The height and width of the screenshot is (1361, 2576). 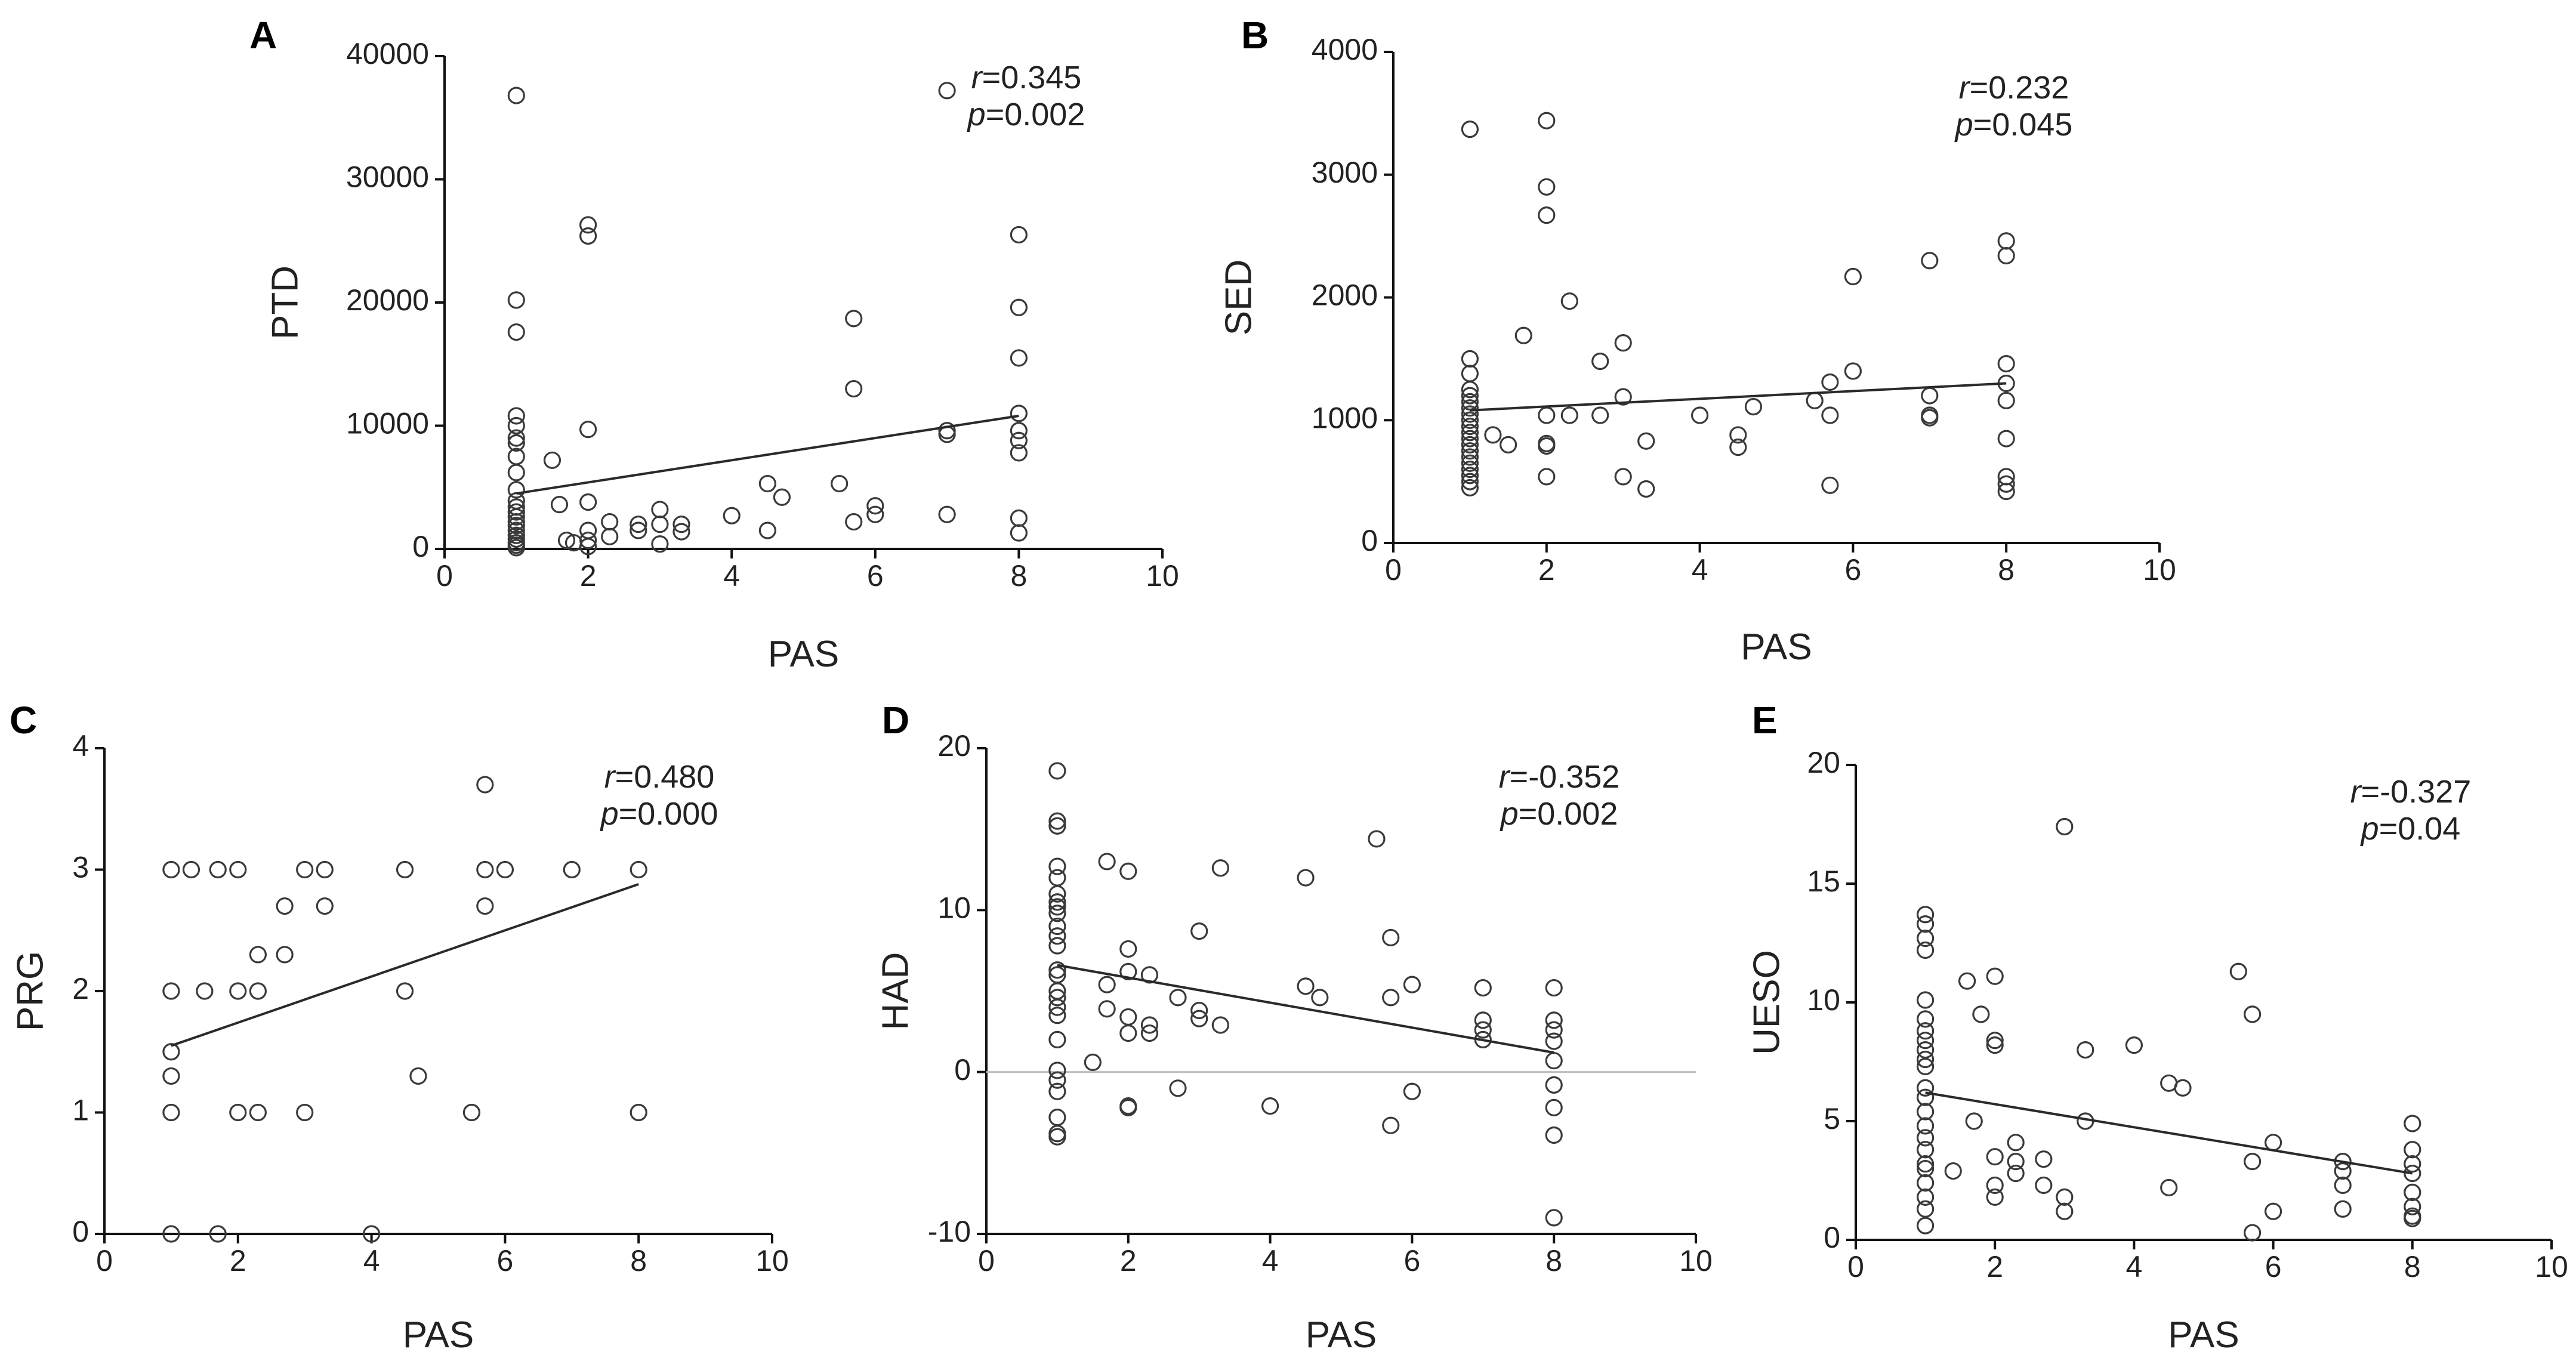 I want to click on panel-letter: E, so click(x=1765, y=720).